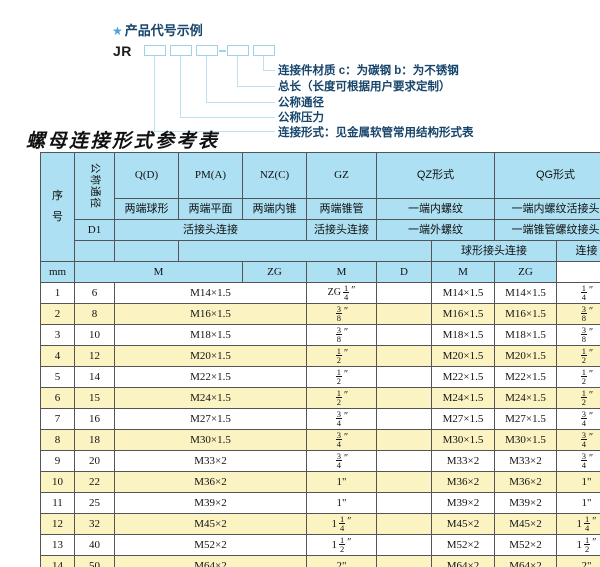 The width and height of the screenshot is (600, 567). I want to click on header-nominal-dia-text: 公称通径, so click(94, 186).